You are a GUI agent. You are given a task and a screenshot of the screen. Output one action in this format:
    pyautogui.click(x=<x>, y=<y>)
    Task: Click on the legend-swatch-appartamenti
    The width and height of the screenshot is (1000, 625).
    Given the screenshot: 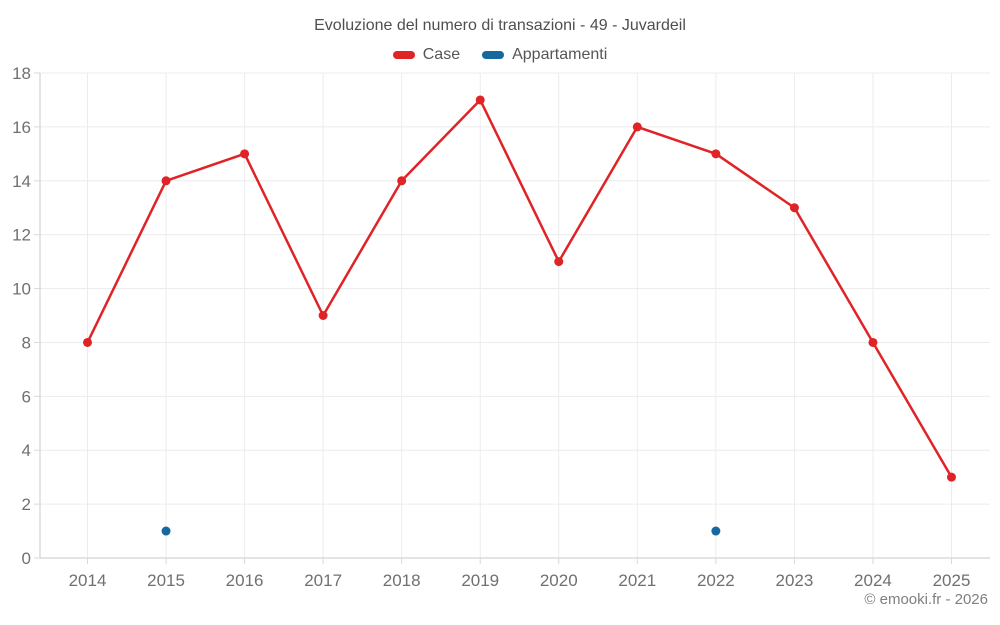 What is the action you would take?
    pyautogui.click(x=493, y=55)
    